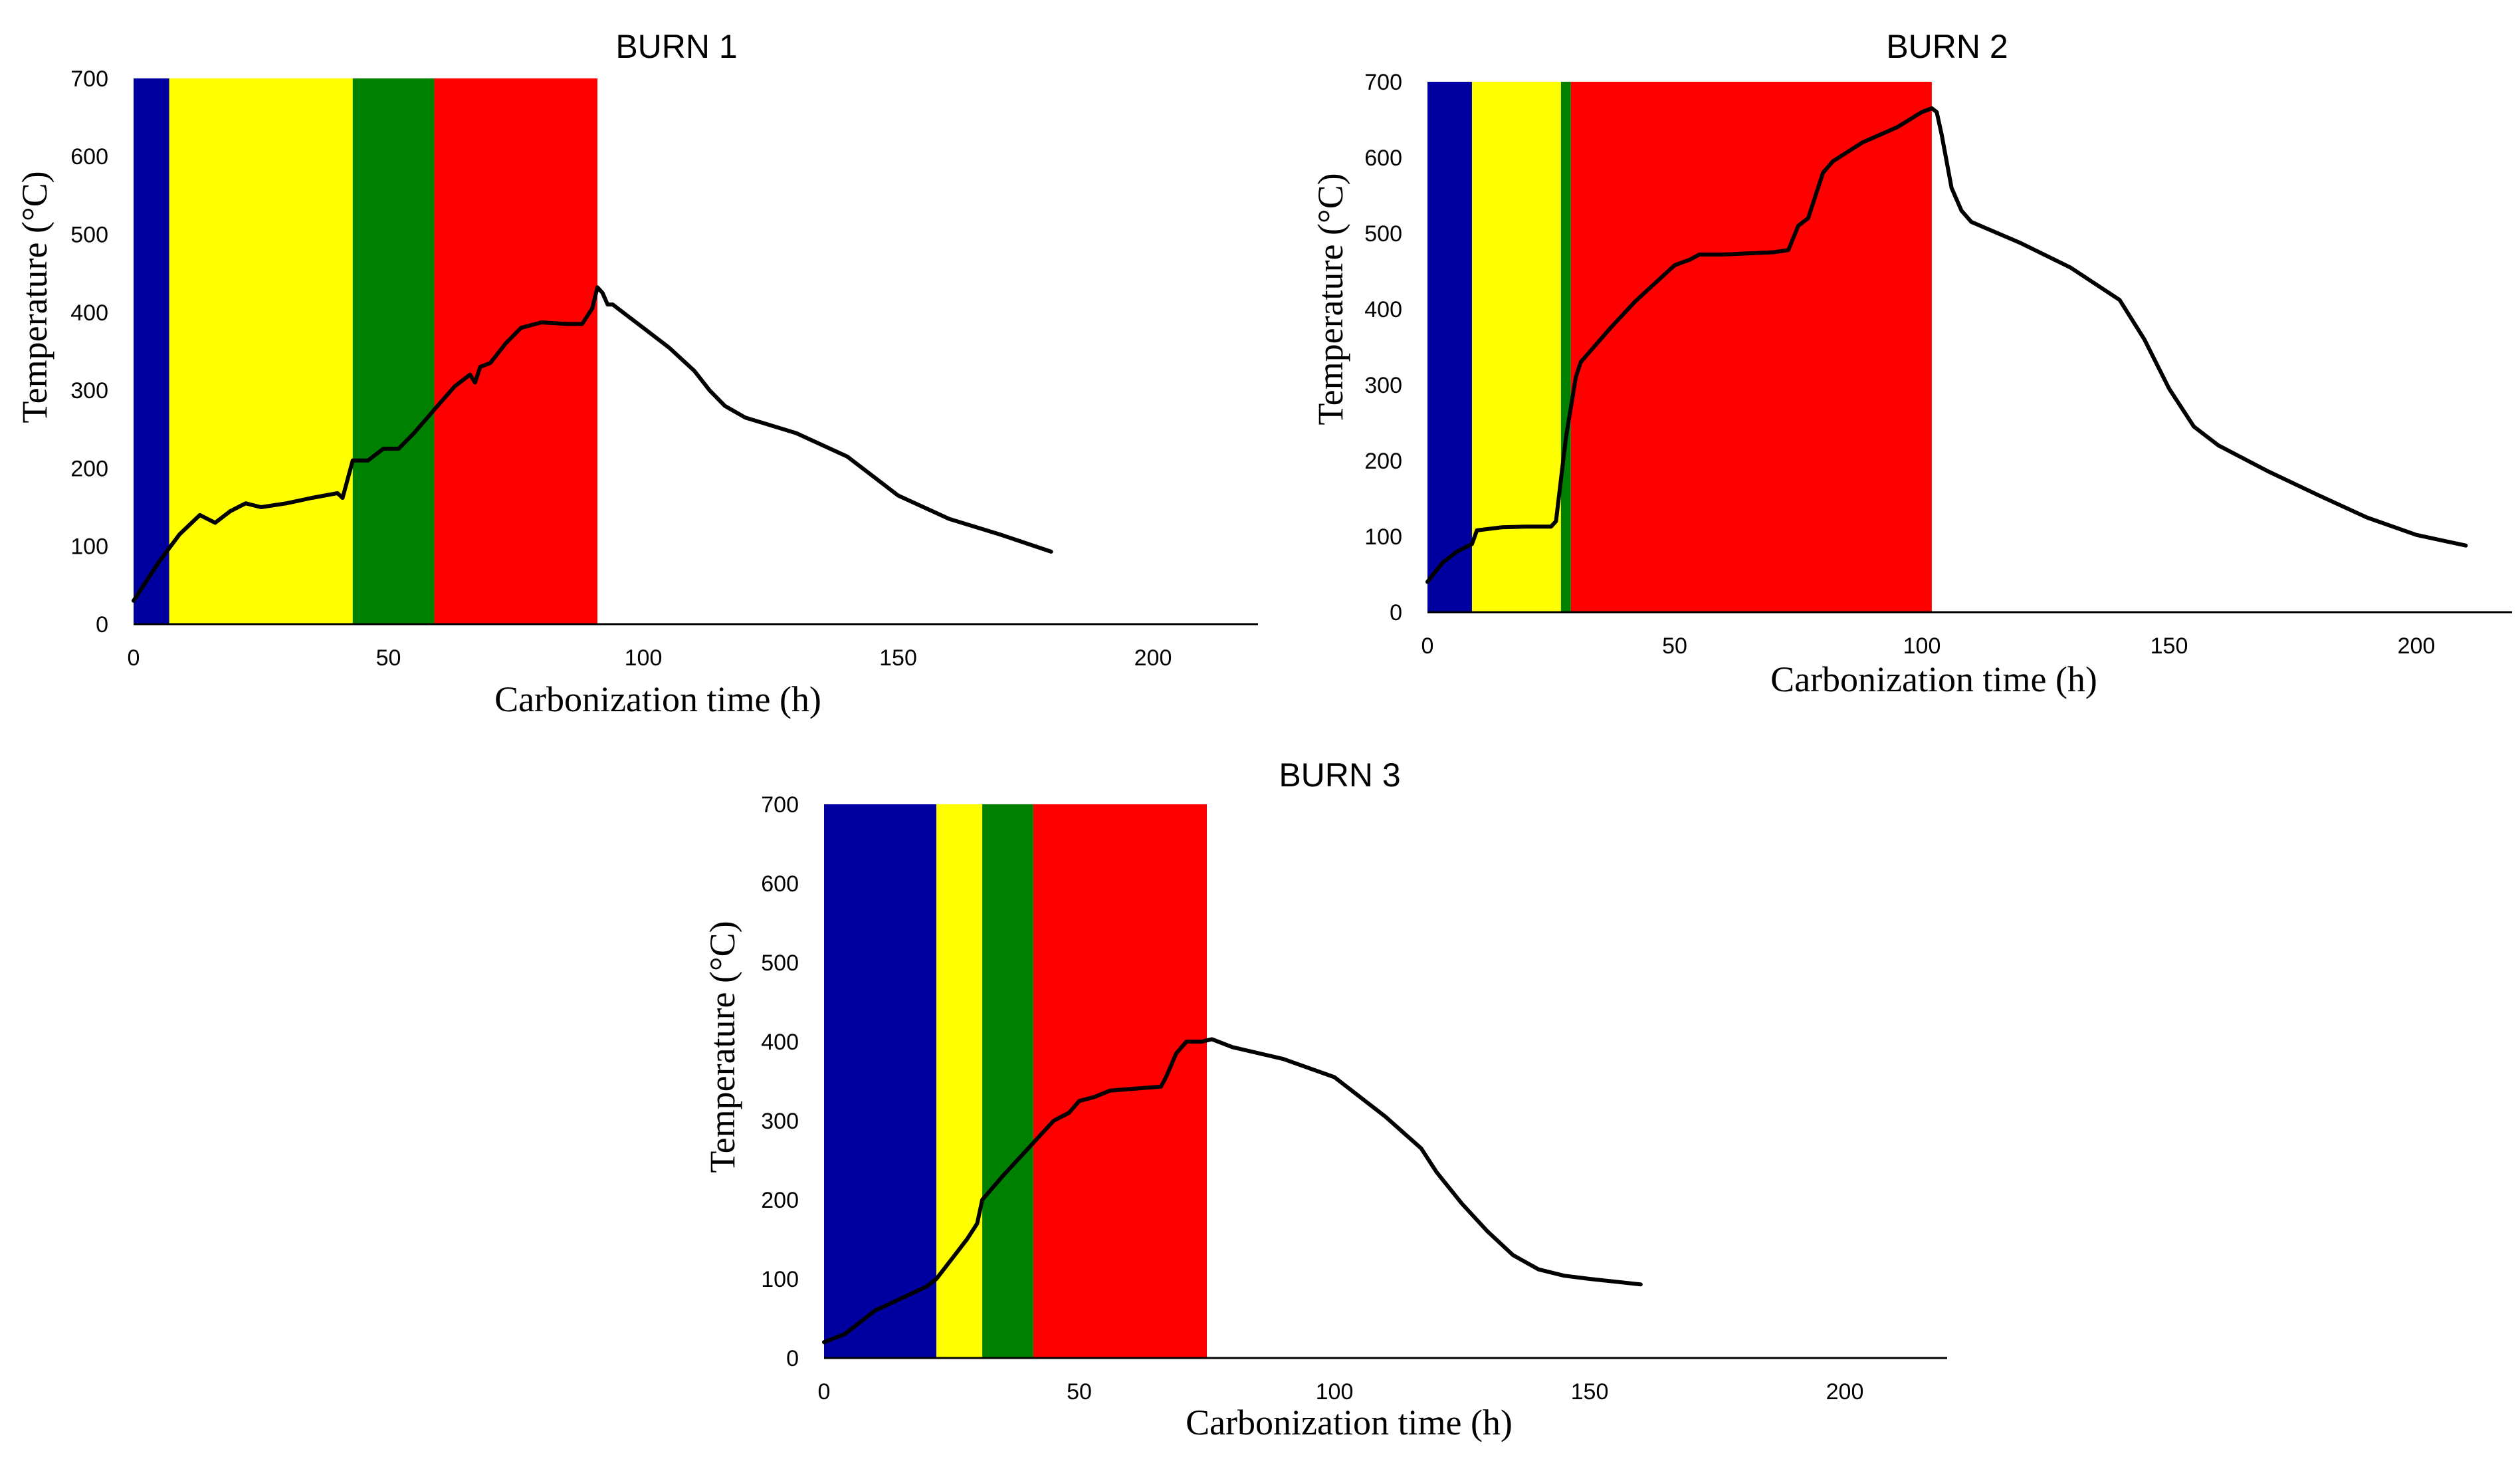 The image size is (2520, 1471). What do you see at coordinates (1947, 46) in the screenshot?
I see `chart-title: BURN 2` at bounding box center [1947, 46].